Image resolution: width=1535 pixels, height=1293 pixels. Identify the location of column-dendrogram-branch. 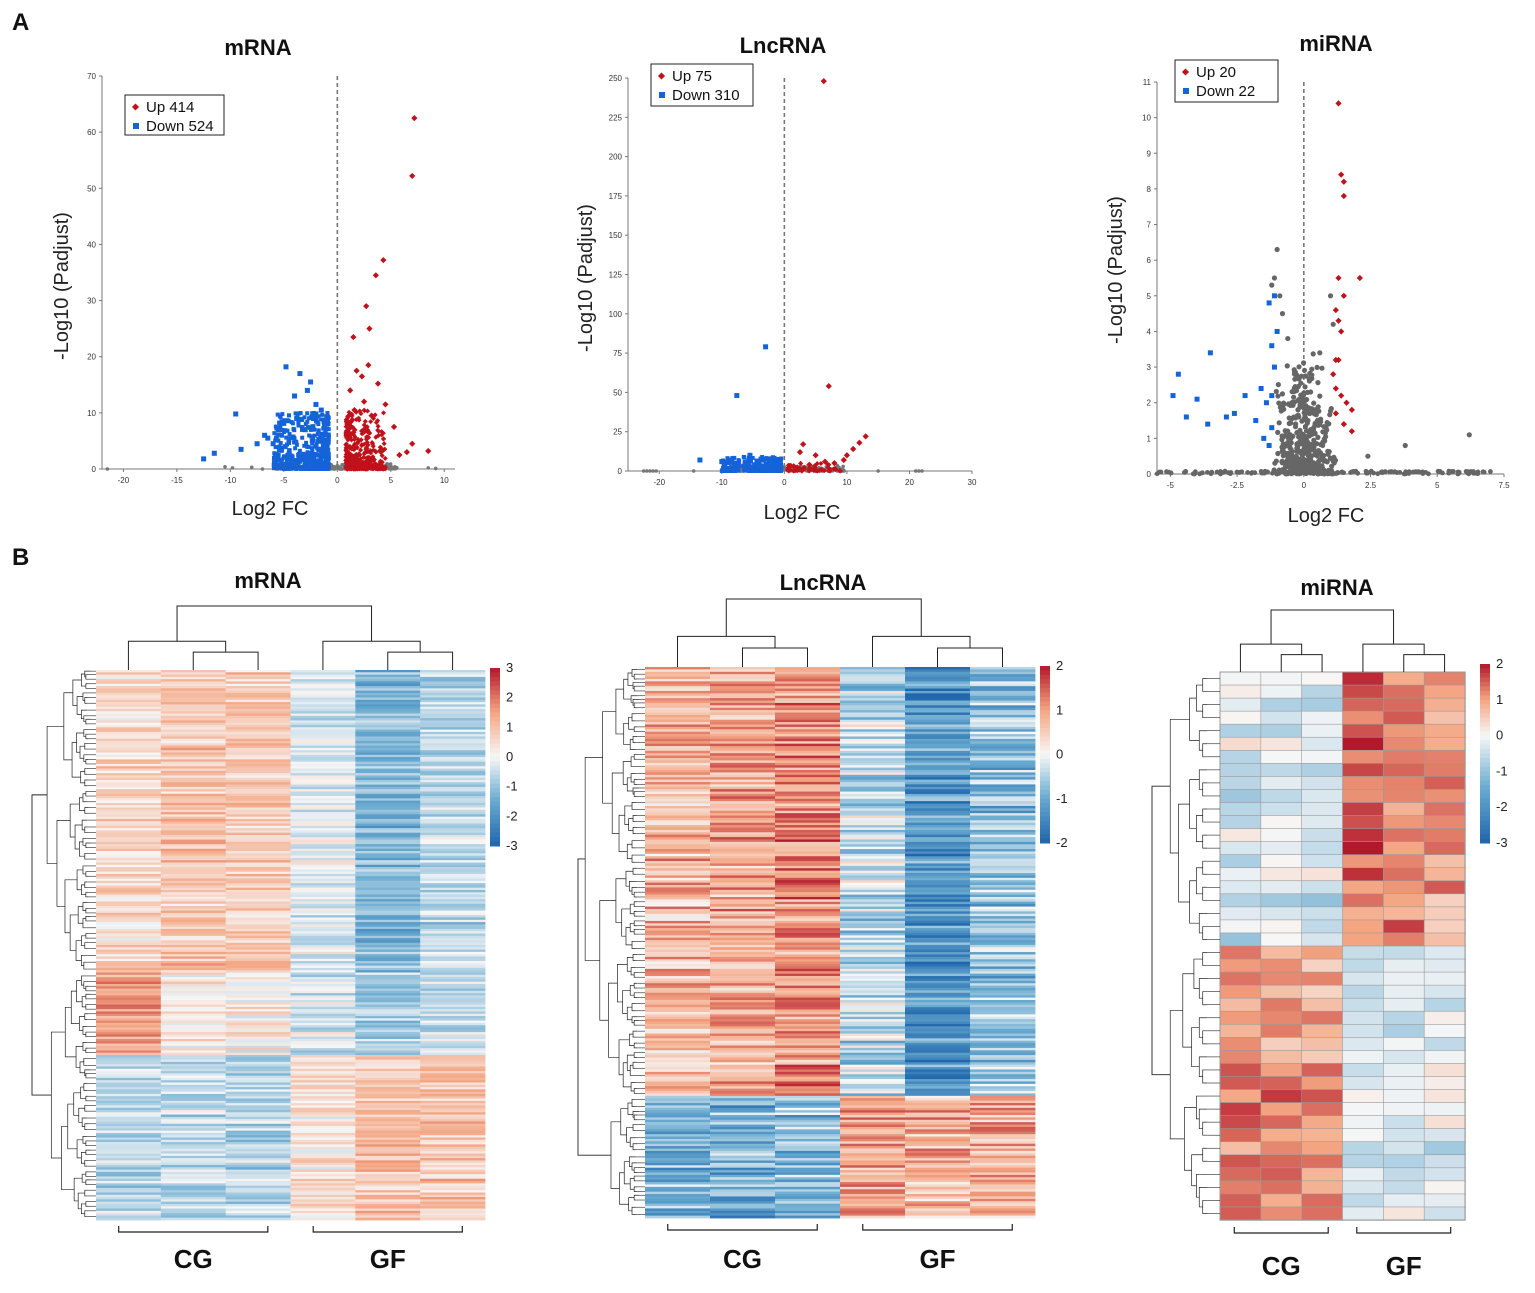
(420, 660).